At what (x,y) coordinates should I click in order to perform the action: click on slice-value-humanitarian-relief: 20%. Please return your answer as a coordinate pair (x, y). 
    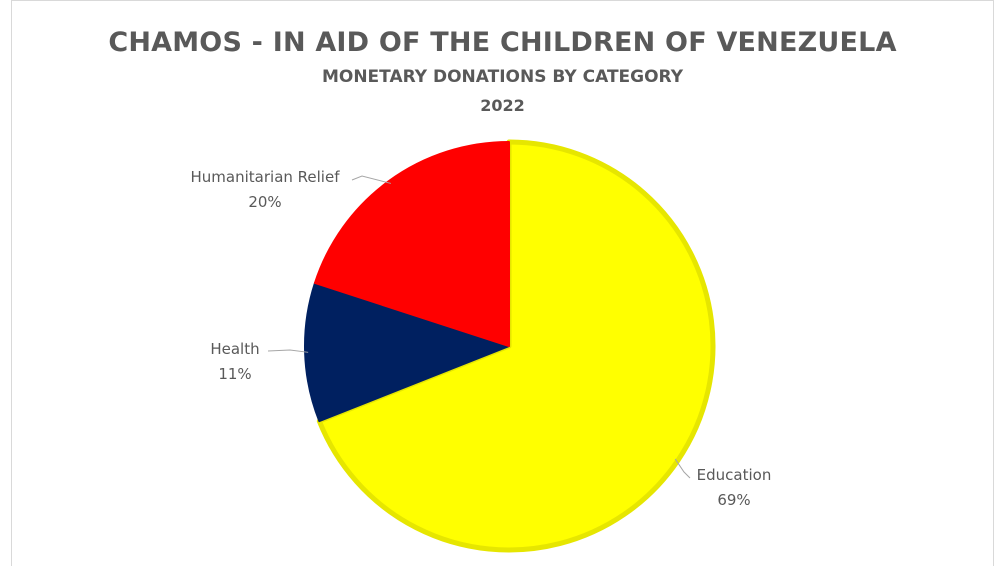
    Looking at the image, I should click on (264, 202).